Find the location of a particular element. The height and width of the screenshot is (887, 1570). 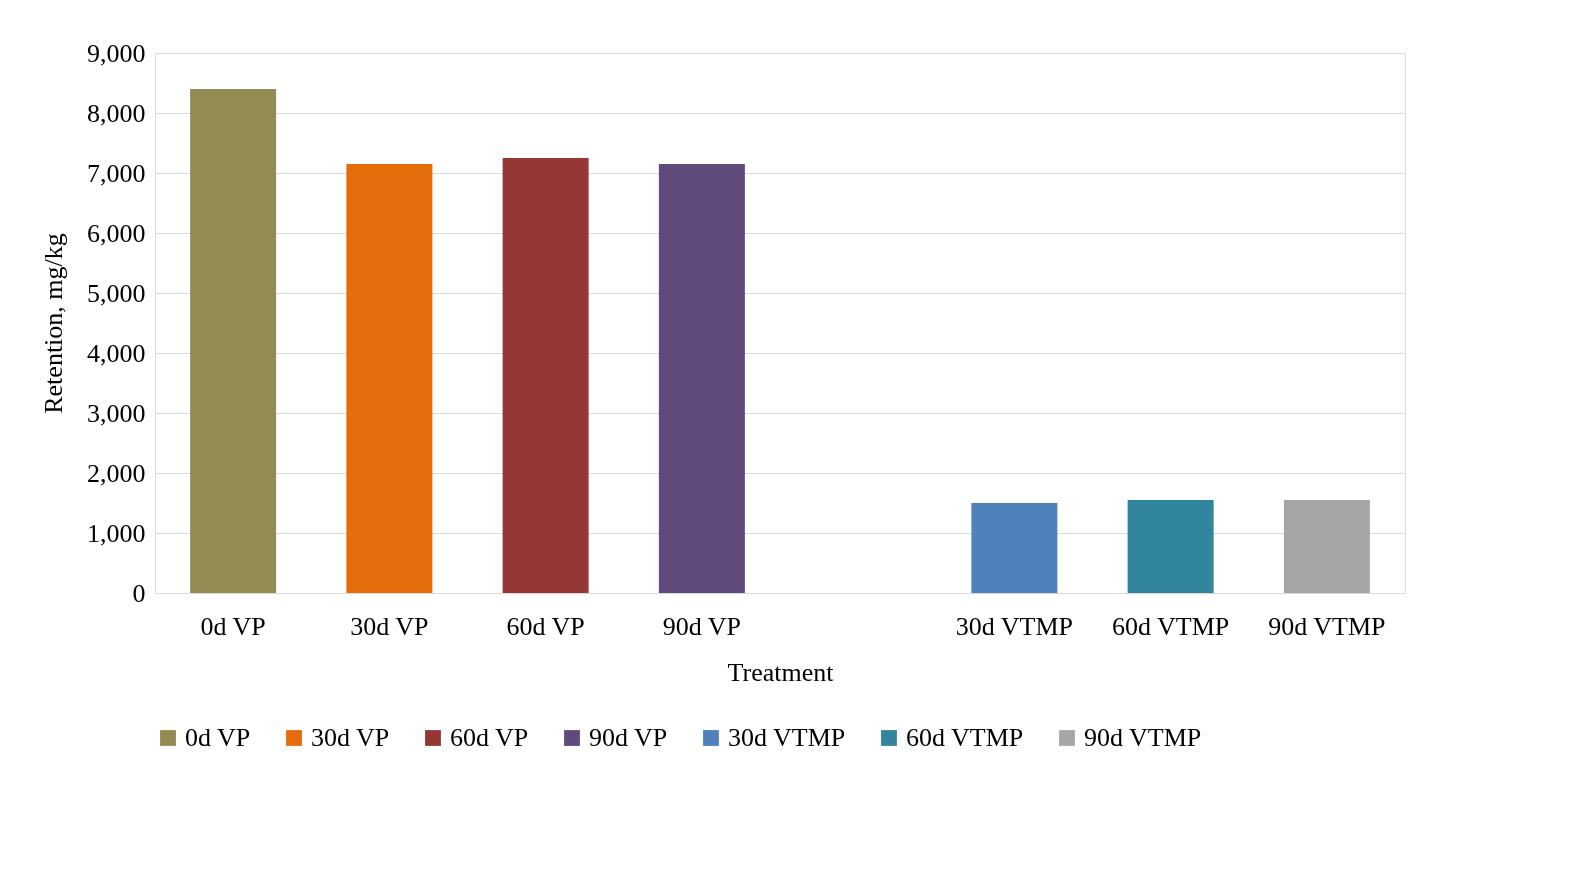

y-tick-label: 4,000 is located at coordinates (116, 353).